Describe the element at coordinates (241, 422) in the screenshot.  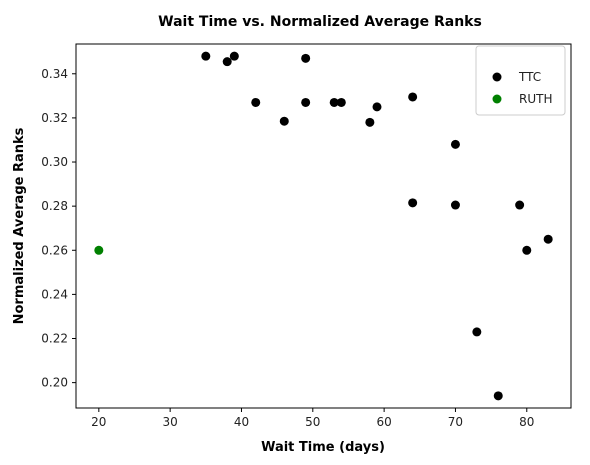
I see `x-tick-label: 40` at that location.